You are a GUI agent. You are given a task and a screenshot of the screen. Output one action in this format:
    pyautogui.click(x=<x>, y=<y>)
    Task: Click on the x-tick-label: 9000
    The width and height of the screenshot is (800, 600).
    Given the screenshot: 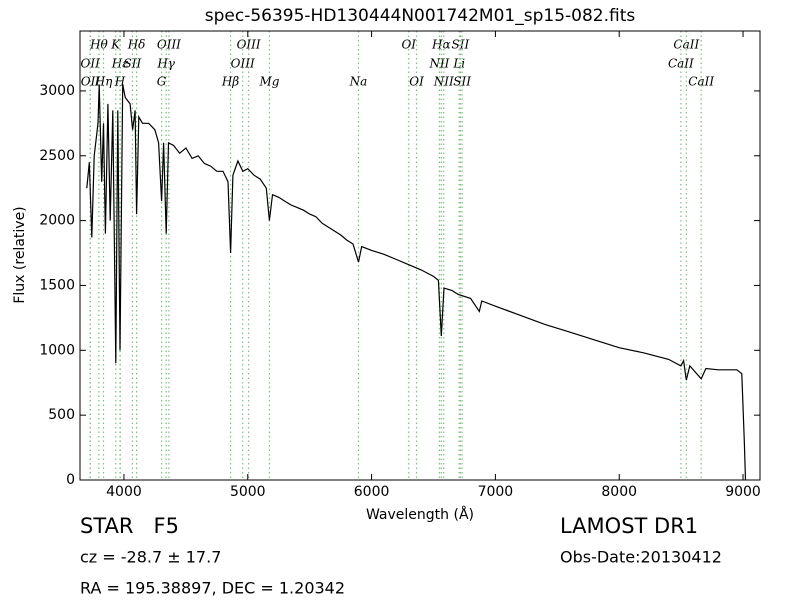 What is the action you would take?
    pyautogui.click(x=743, y=492)
    